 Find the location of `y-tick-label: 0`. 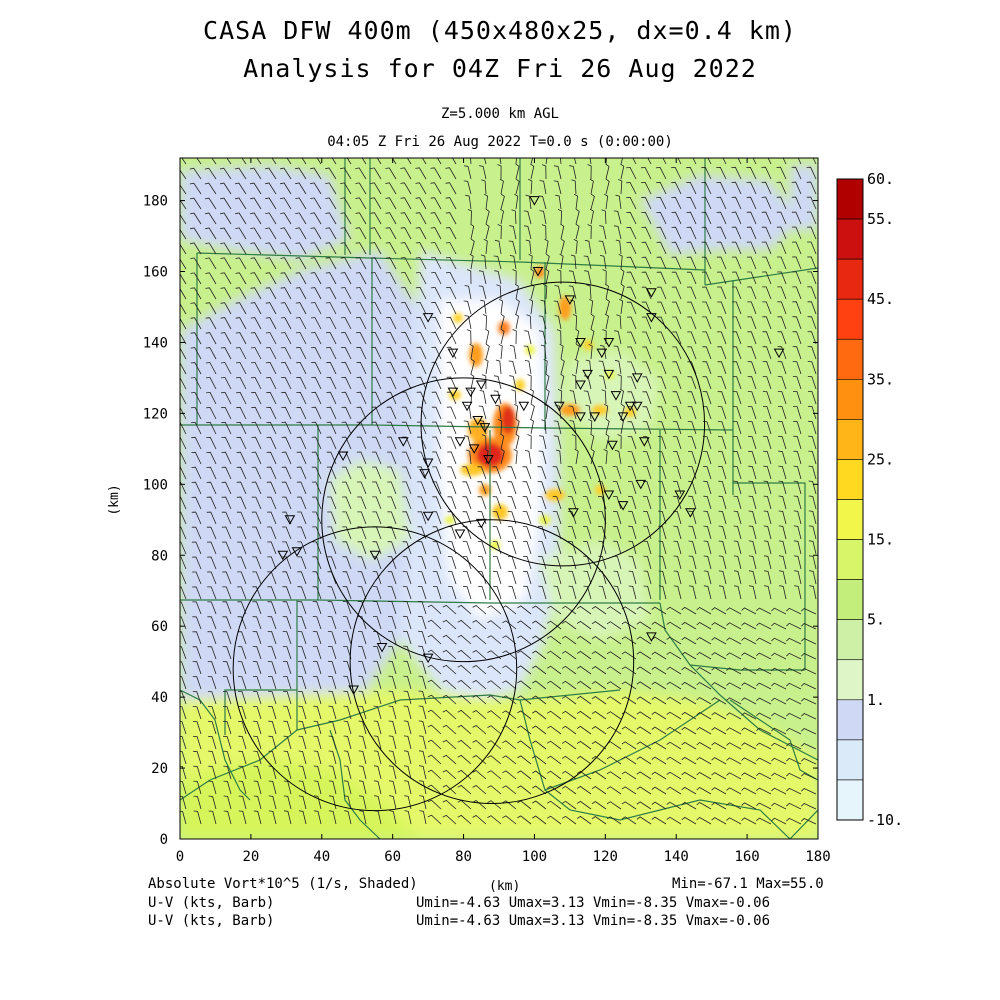

y-tick-label: 0 is located at coordinates (164, 840).